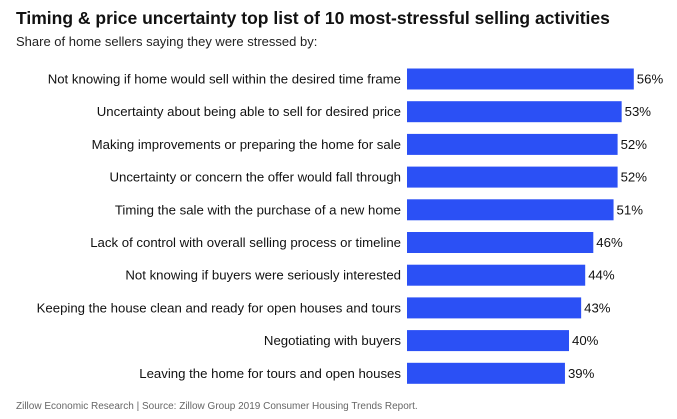 The width and height of the screenshot is (677, 419). Describe the element at coordinates (601, 275) in the screenshot. I see `value-label: 44%` at that location.